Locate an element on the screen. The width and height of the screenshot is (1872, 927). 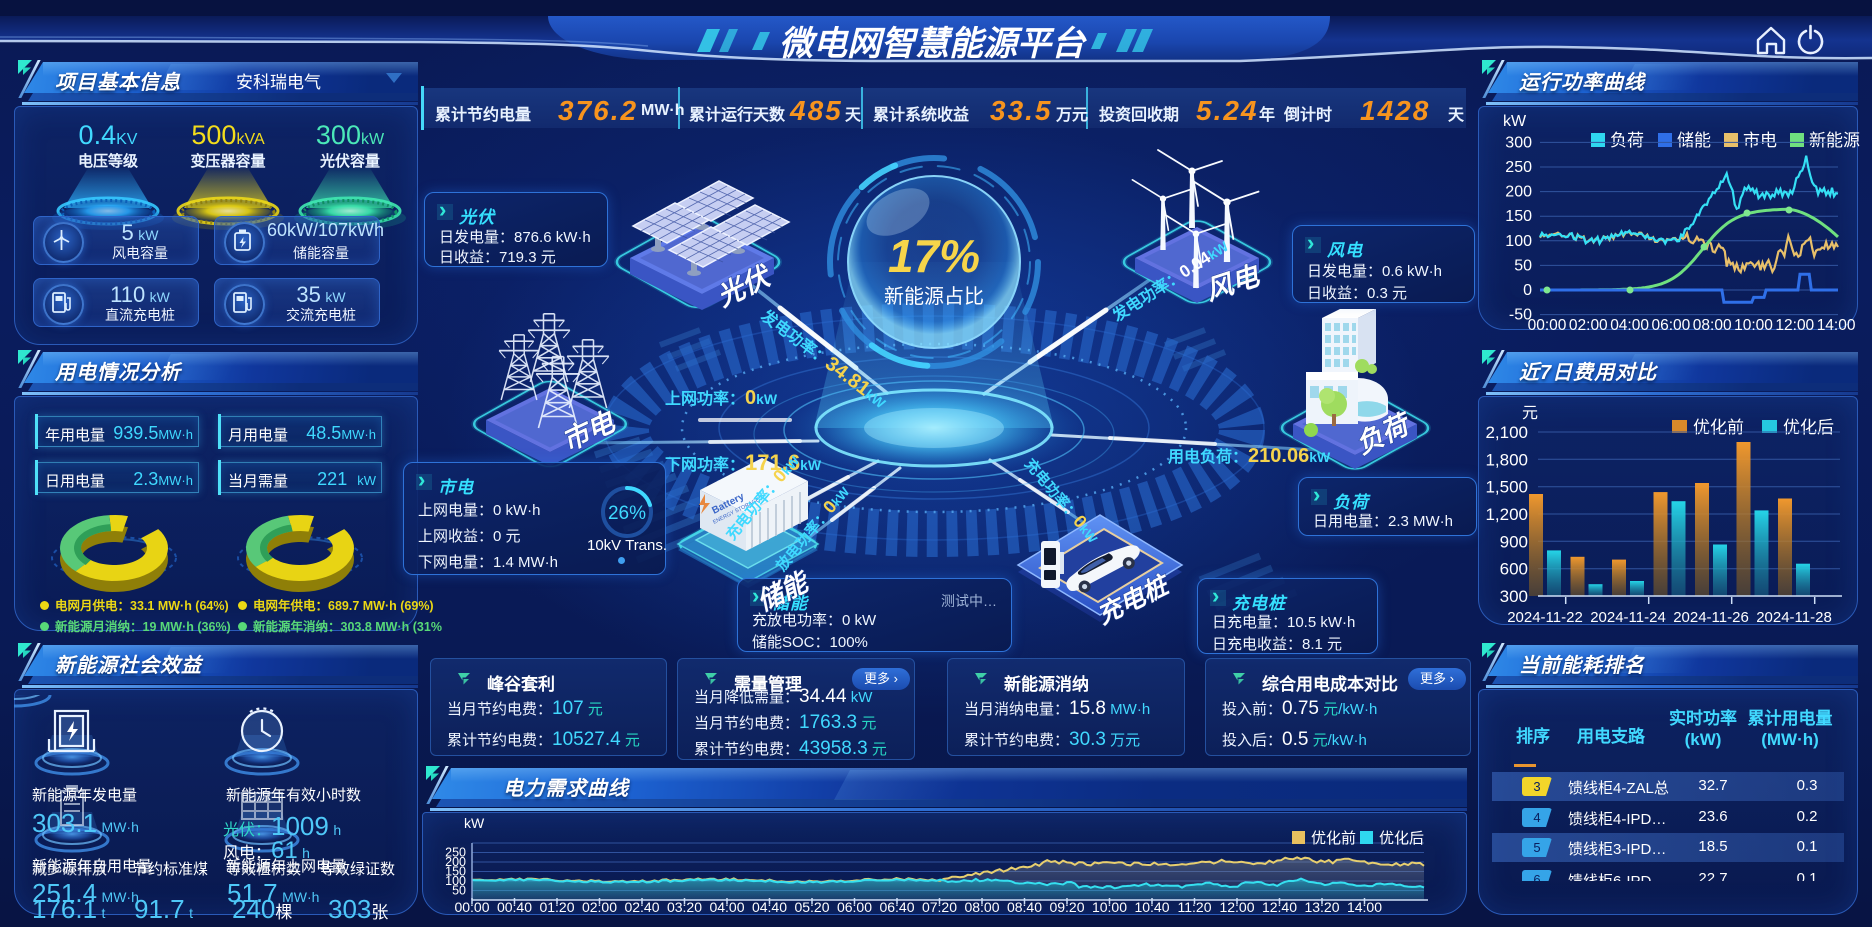
svg-text: 1,200 is located at coordinates (1506, 514).